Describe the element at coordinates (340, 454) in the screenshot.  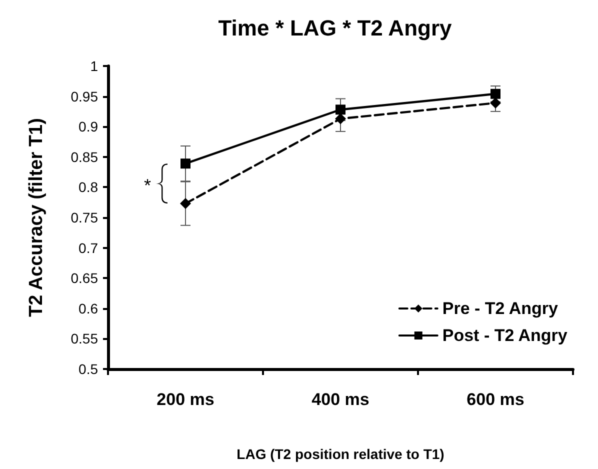
I see `x-axis-title: LAG (T2 position relative to T1)` at that location.